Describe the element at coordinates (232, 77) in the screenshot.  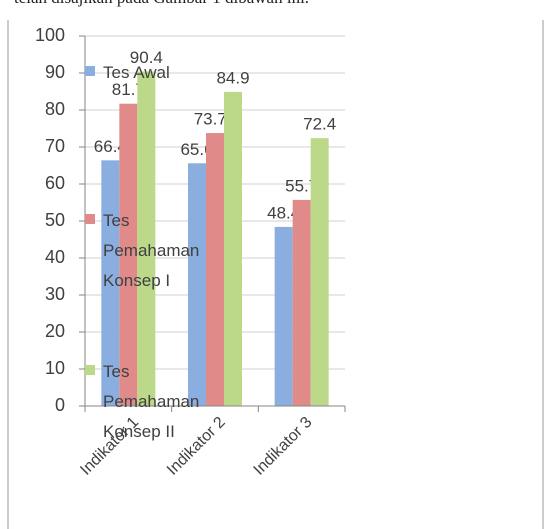
I see `value-label: 84.9` at that location.